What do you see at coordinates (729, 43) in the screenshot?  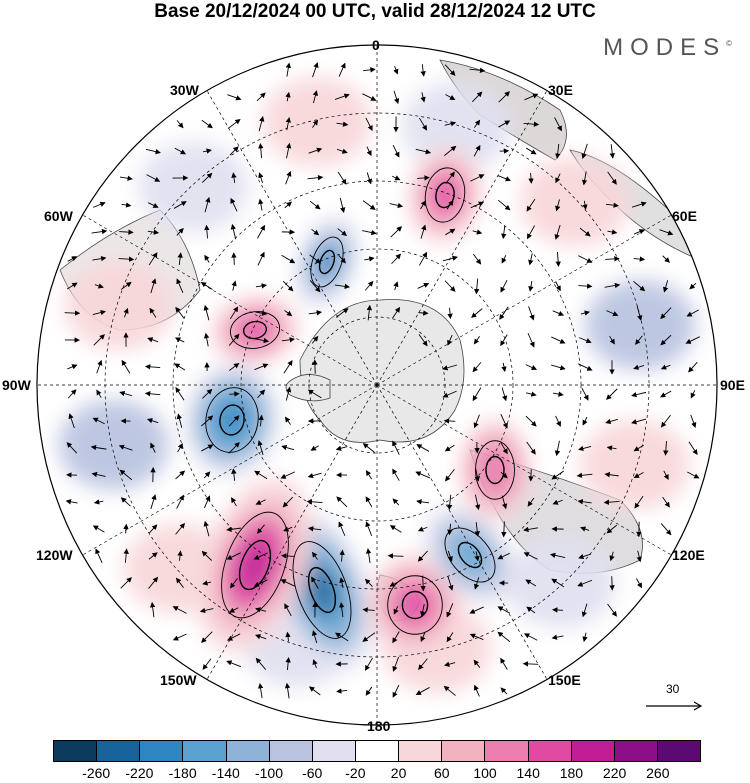 I see `brand-copyright: ©` at bounding box center [729, 43].